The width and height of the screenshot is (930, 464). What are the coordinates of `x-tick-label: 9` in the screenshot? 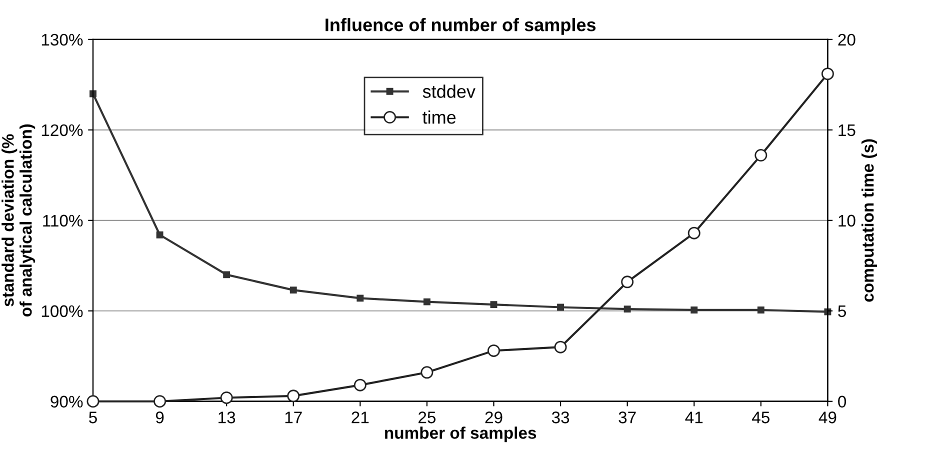 It's located at (160, 418).